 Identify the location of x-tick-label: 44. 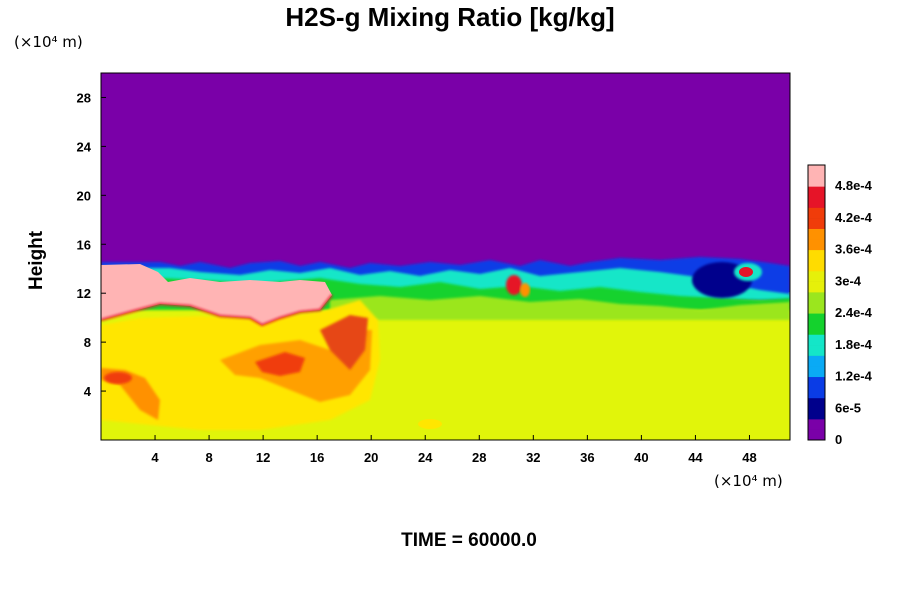
(695, 457).